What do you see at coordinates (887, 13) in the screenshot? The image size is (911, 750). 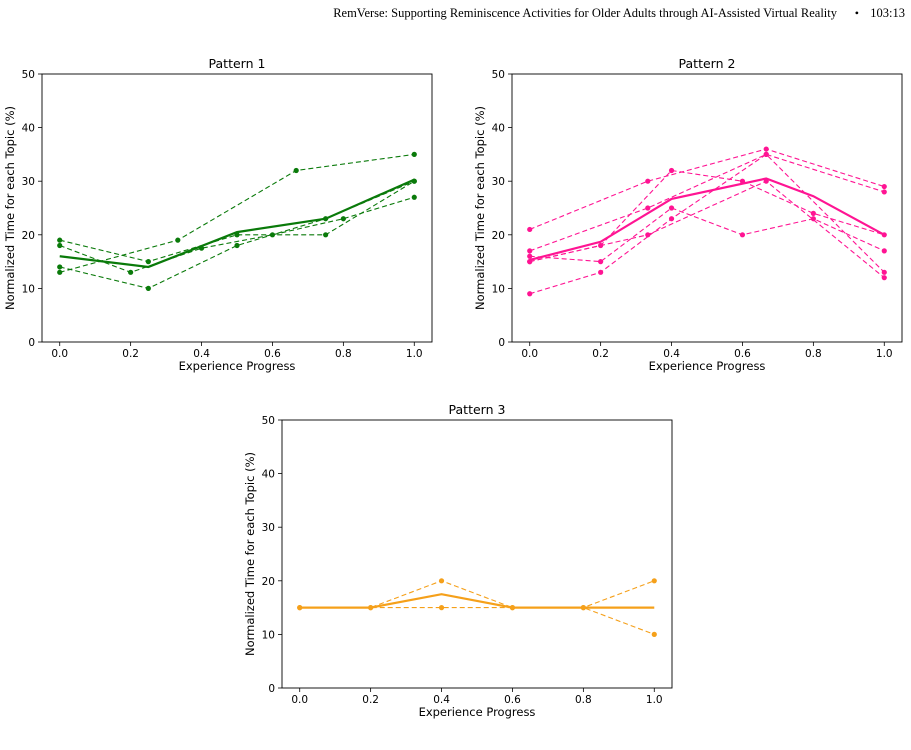 I see `page-number: 103:13` at bounding box center [887, 13].